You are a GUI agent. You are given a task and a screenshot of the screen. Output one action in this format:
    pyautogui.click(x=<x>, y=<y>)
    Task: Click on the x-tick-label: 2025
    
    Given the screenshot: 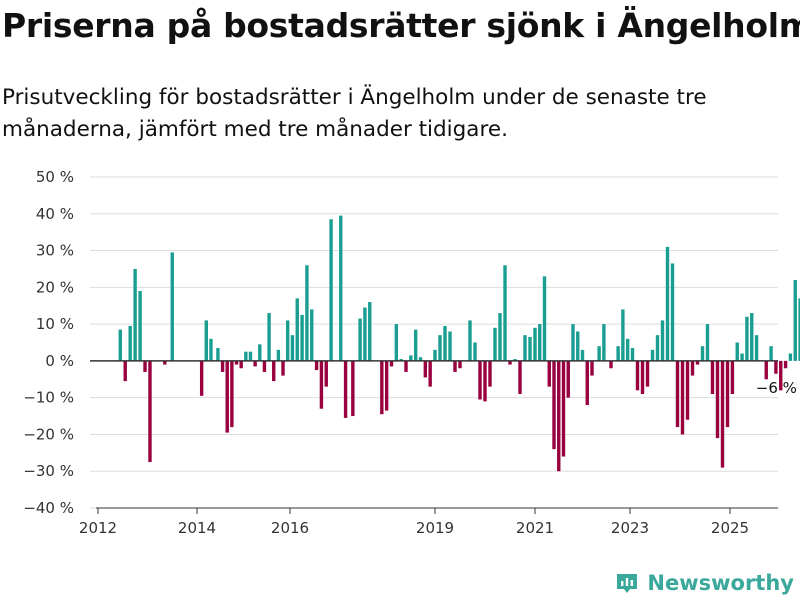 What is the action you would take?
    pyautogui.click(x=730, y=528)
    